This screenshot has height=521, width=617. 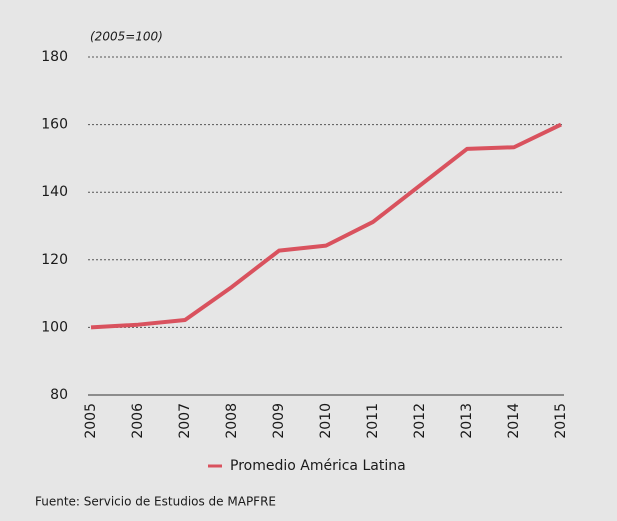 What do you see at coordinates (155, 502) in the screenshot?
I see `source: Fuente: Servicio de Estudios de MAPFRE` at bounding box center [155, 502].